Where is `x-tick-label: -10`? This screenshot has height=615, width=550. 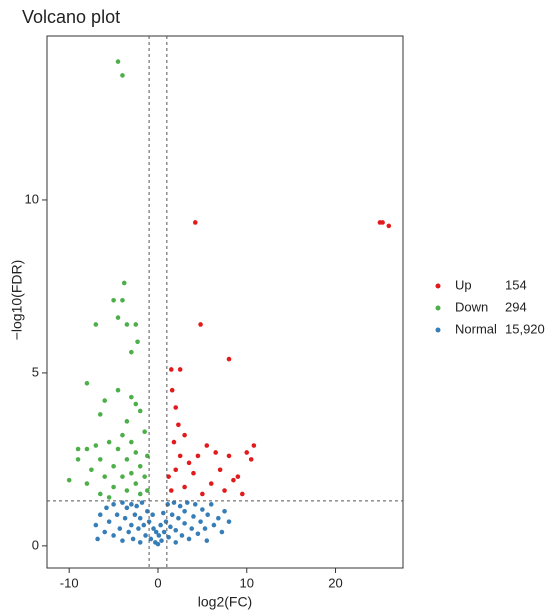
x-tick-label: -10 is located at coordinates (69, 582).